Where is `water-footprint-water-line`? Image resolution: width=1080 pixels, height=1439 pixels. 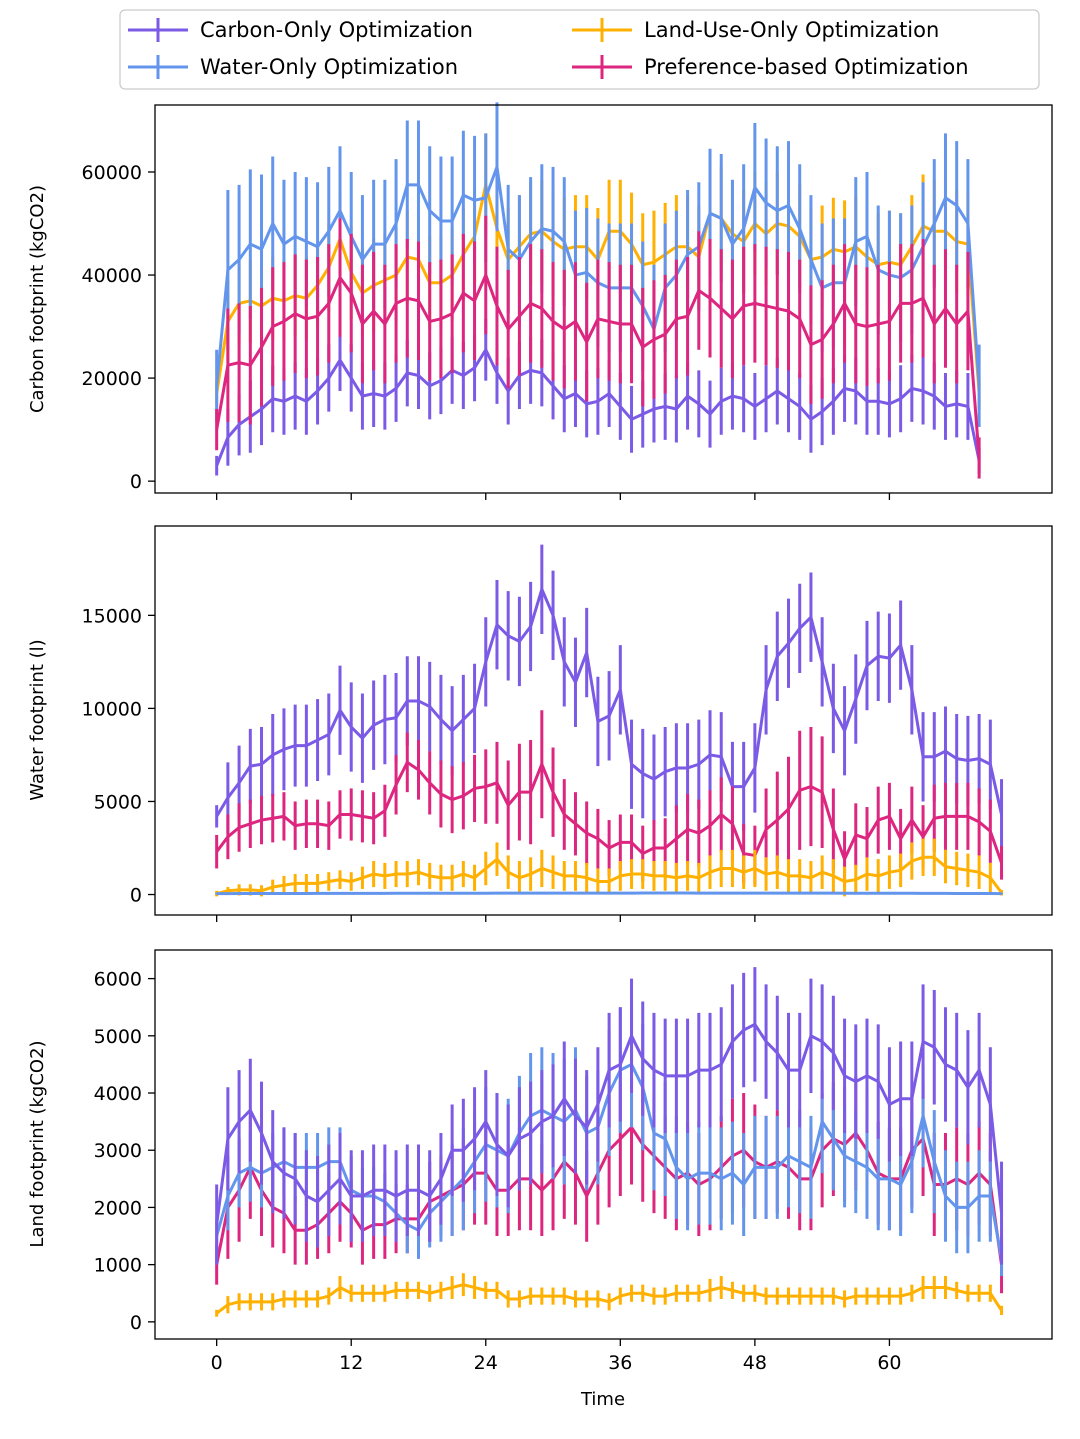
water-footprint-water-line is located at coordinates (609, 893).